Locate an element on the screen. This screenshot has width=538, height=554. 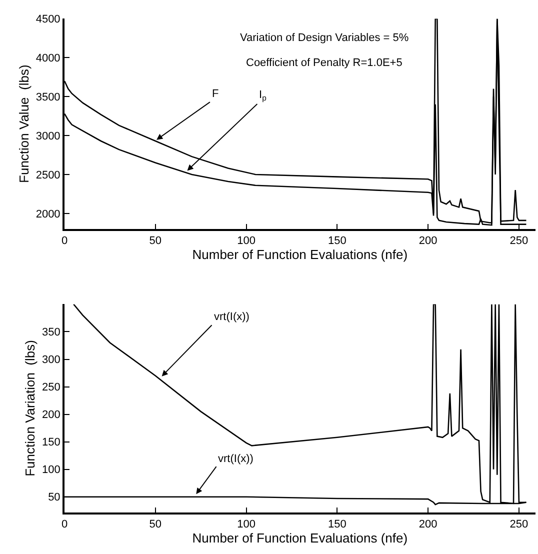
y-tick-label: 2500 is located at coordinates (48, 175).